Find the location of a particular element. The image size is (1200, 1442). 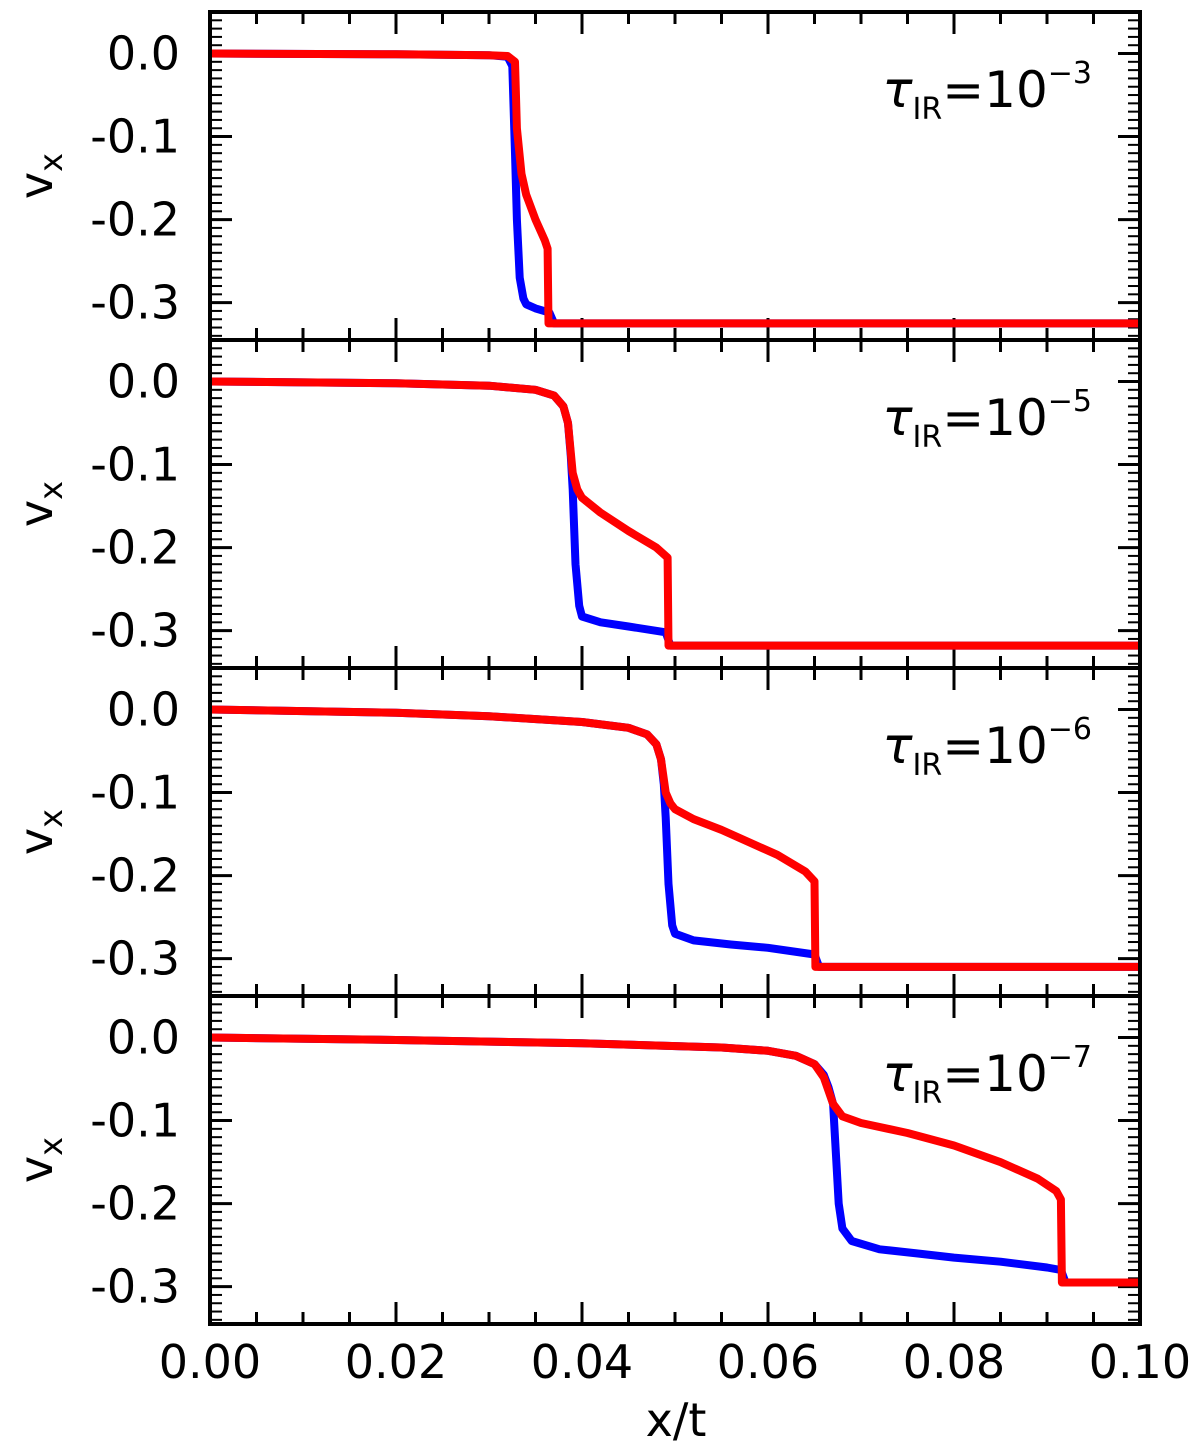

panel-annotation: τIR=10−3 is located at coordinates (987, 91).